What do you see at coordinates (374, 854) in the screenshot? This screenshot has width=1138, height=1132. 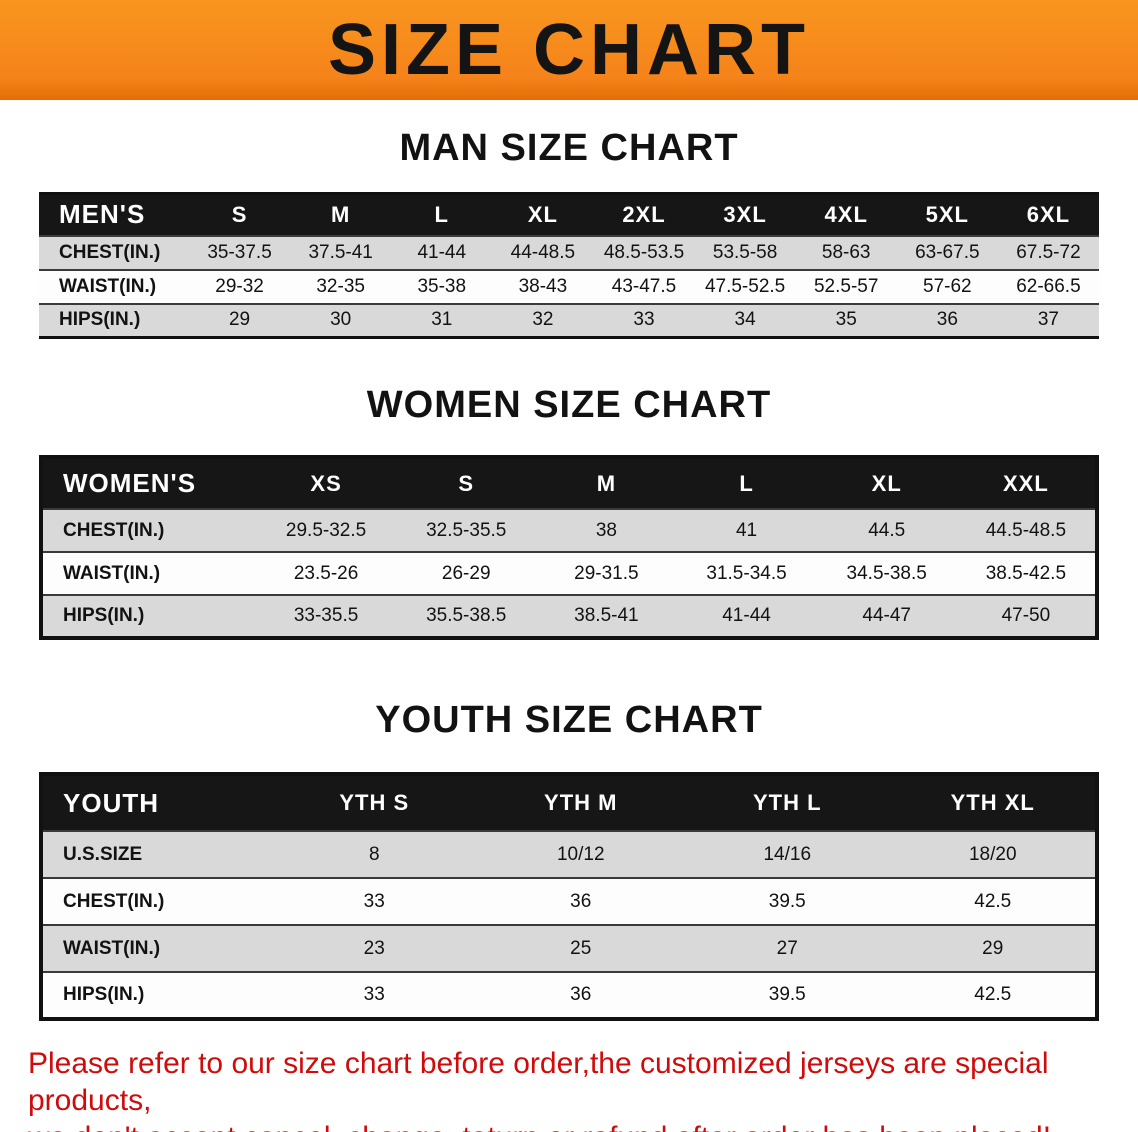 I see `size-value-cell: 8` at bounding box center [374, 854].